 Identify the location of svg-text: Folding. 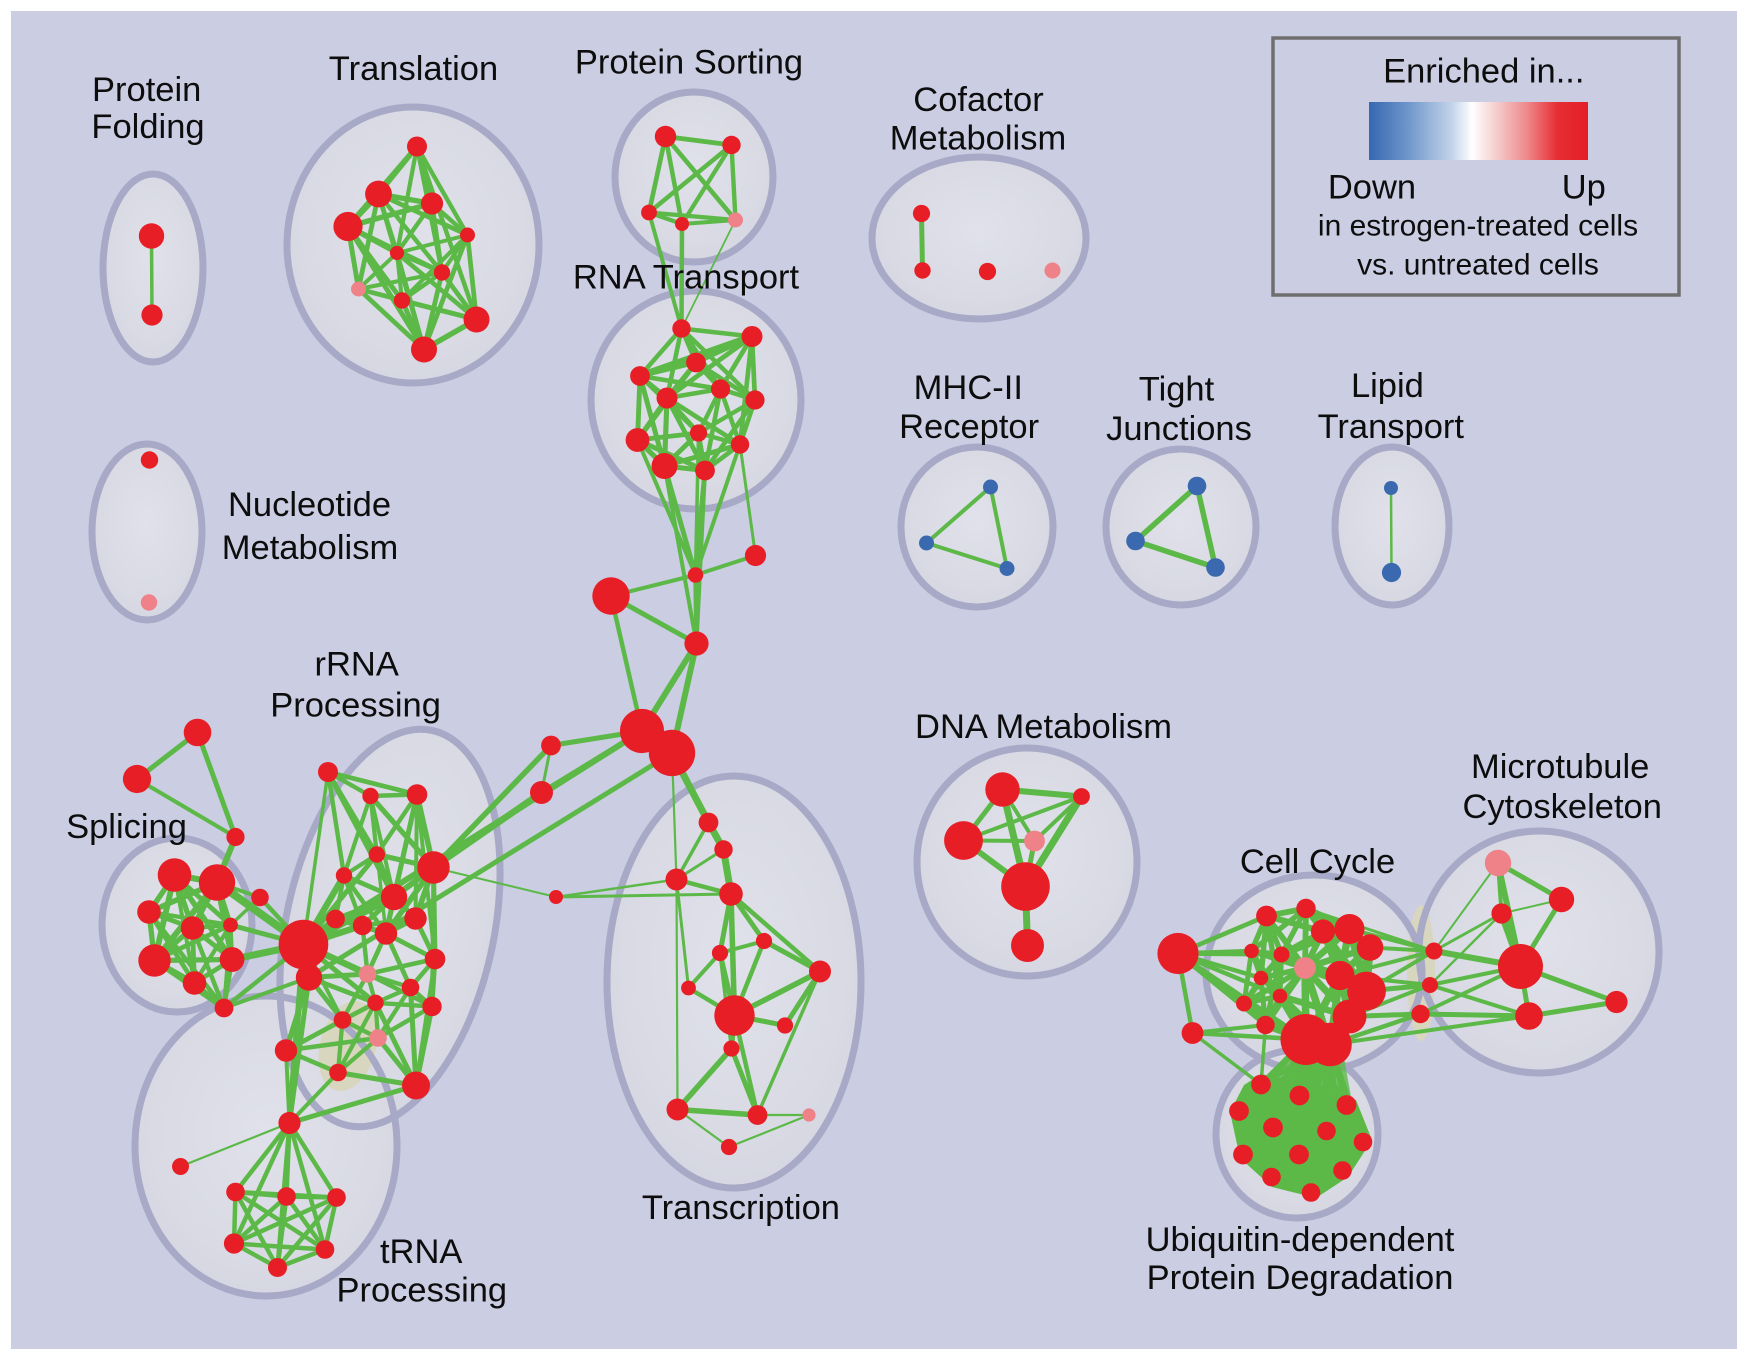
(147, 127).